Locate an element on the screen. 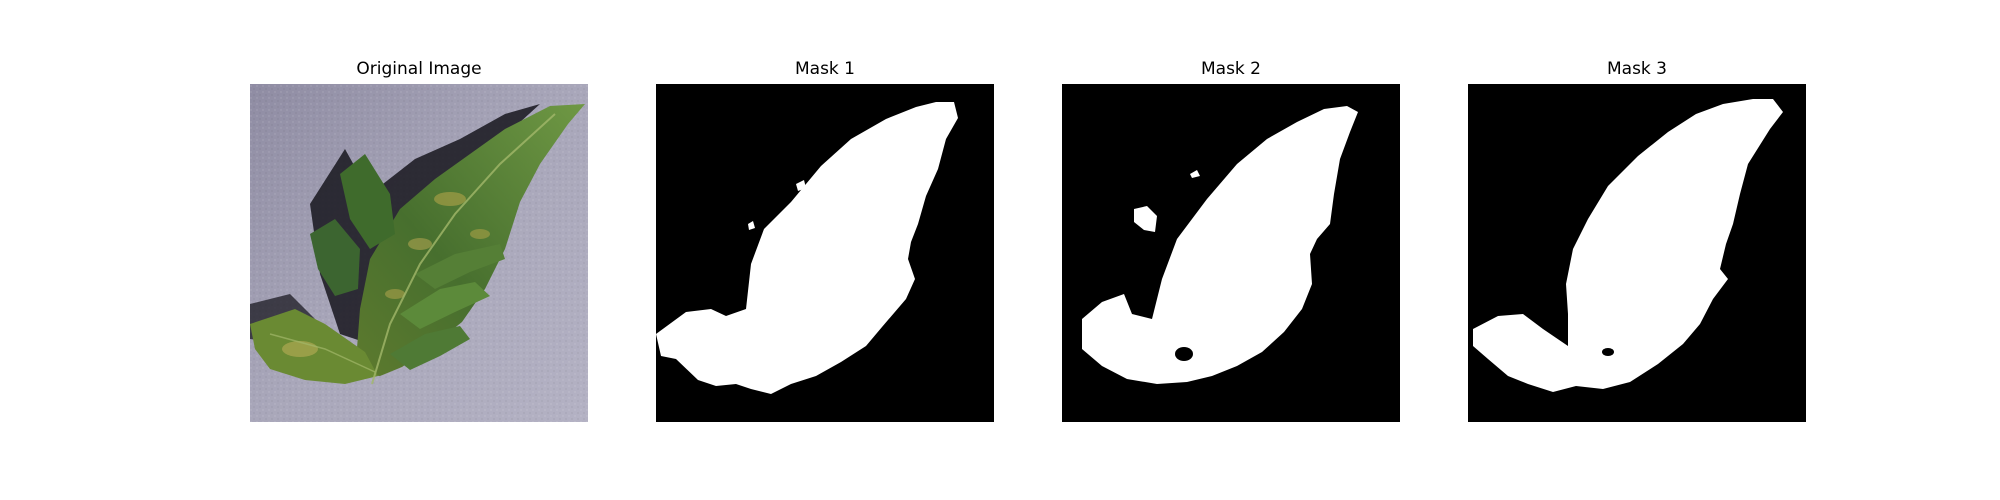  mask-1-image is located at coordinates (825, 253).